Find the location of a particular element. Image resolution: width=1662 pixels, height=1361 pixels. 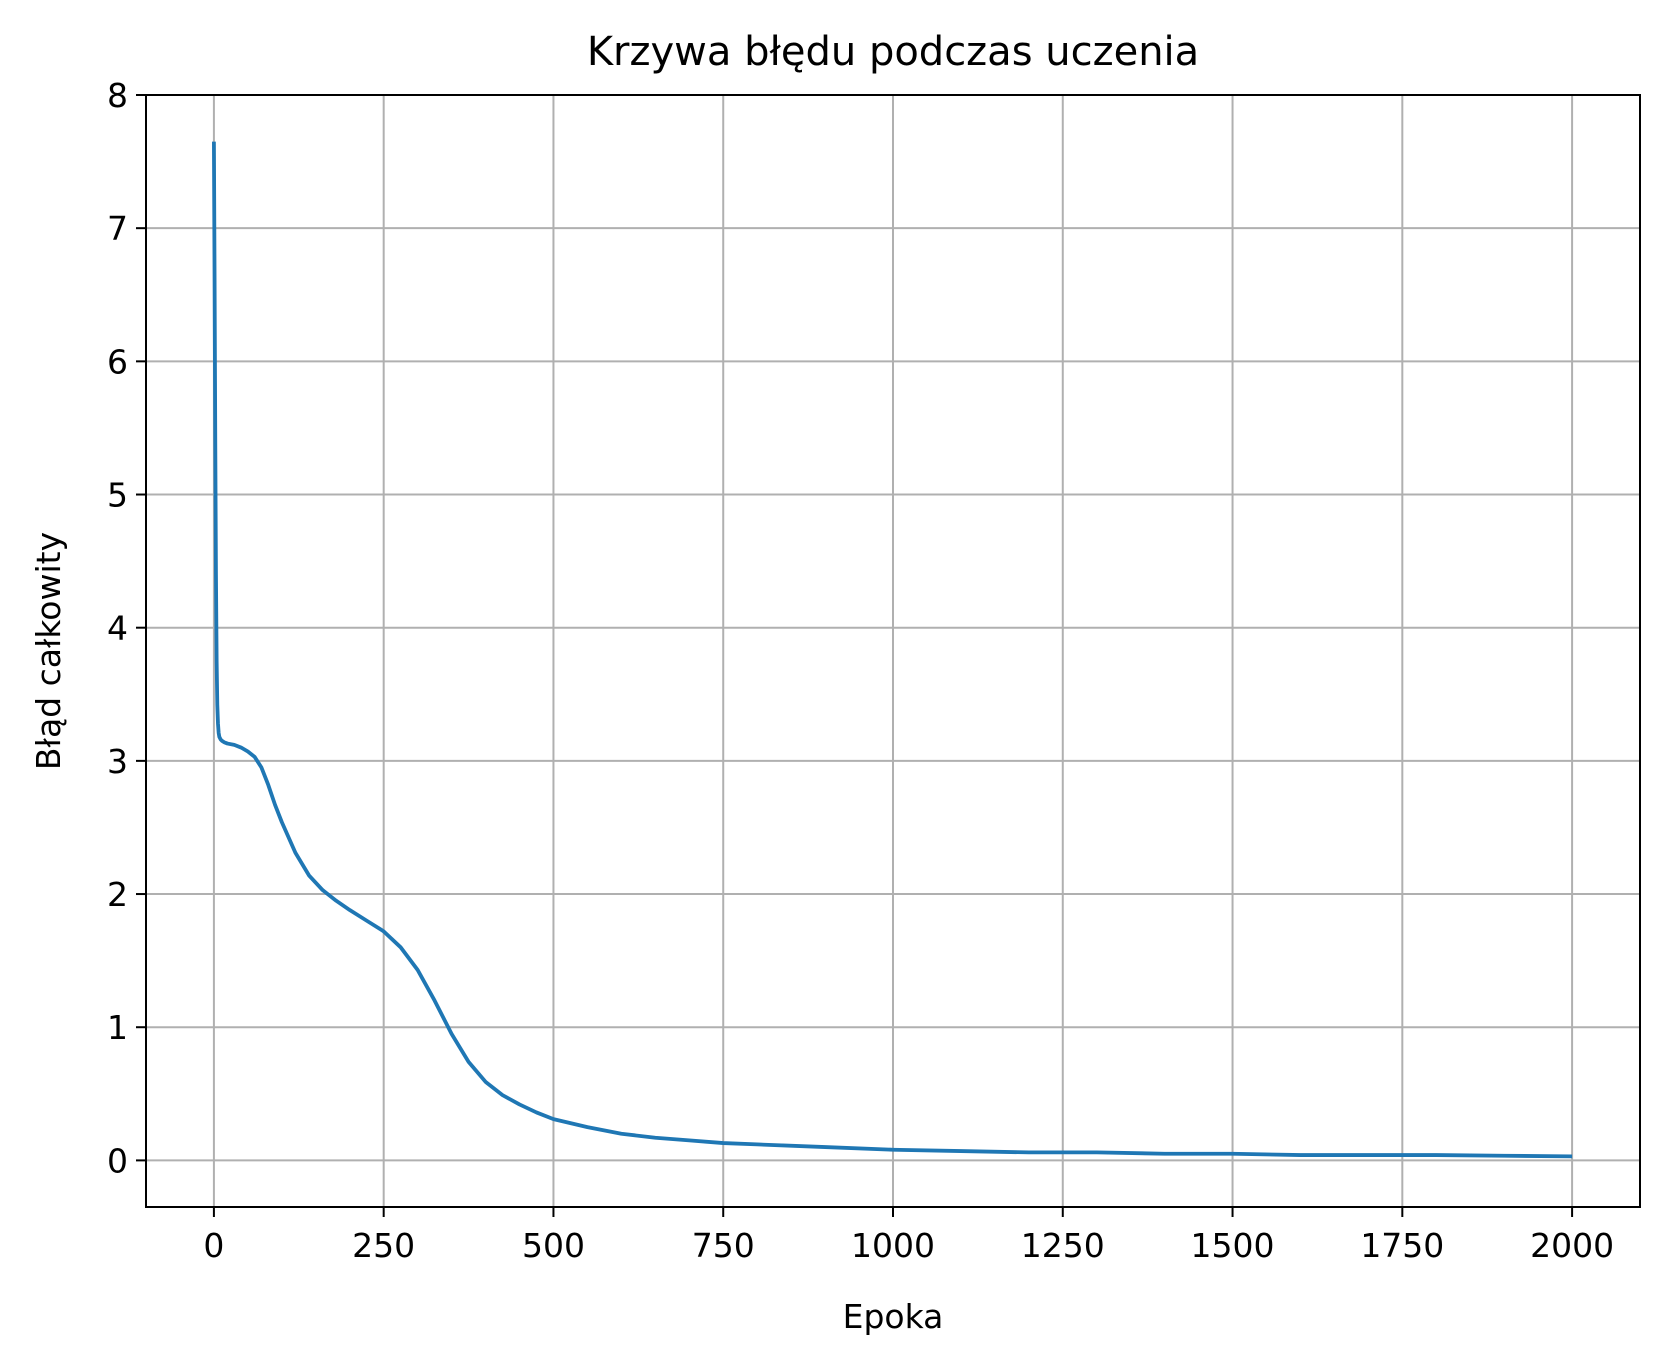

y-tick-label: 2 is located at coordinates (117, 894).